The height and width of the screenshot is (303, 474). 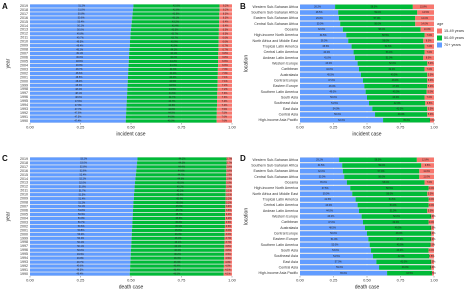 I want to click on x-tick-label: 0.25, so click(x=334, y=280).